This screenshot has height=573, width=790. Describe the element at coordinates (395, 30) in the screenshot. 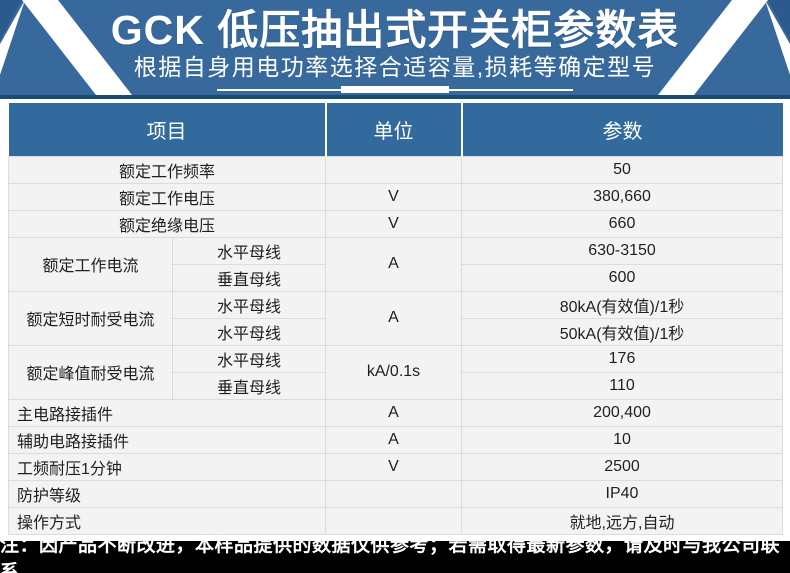

I see `page-title: GCK 低压抽出式开关柜参数表` at that location.